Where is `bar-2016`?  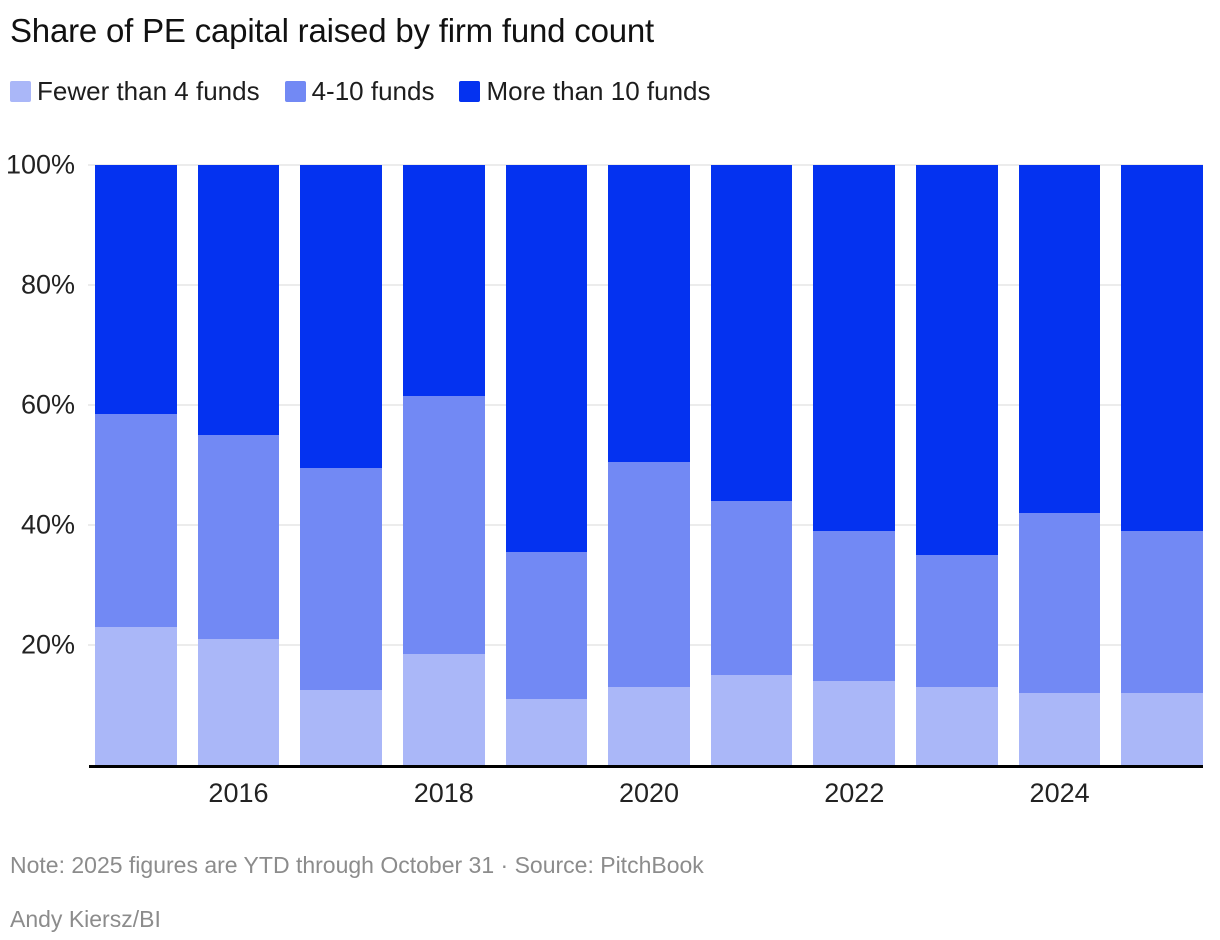
bar-2016 is located at coordinates (238, 464).